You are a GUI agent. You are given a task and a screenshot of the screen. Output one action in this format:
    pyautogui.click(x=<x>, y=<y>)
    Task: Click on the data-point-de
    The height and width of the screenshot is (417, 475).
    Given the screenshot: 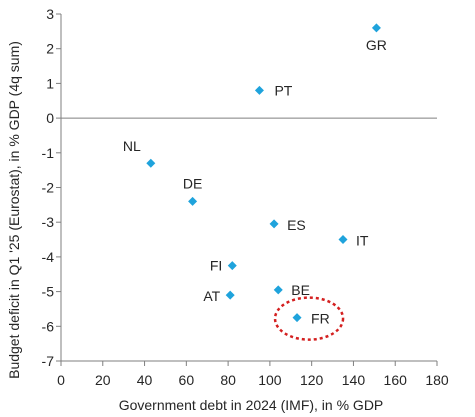 What is the action you would take?
    pyautogui.click(x=193, y=201)
    